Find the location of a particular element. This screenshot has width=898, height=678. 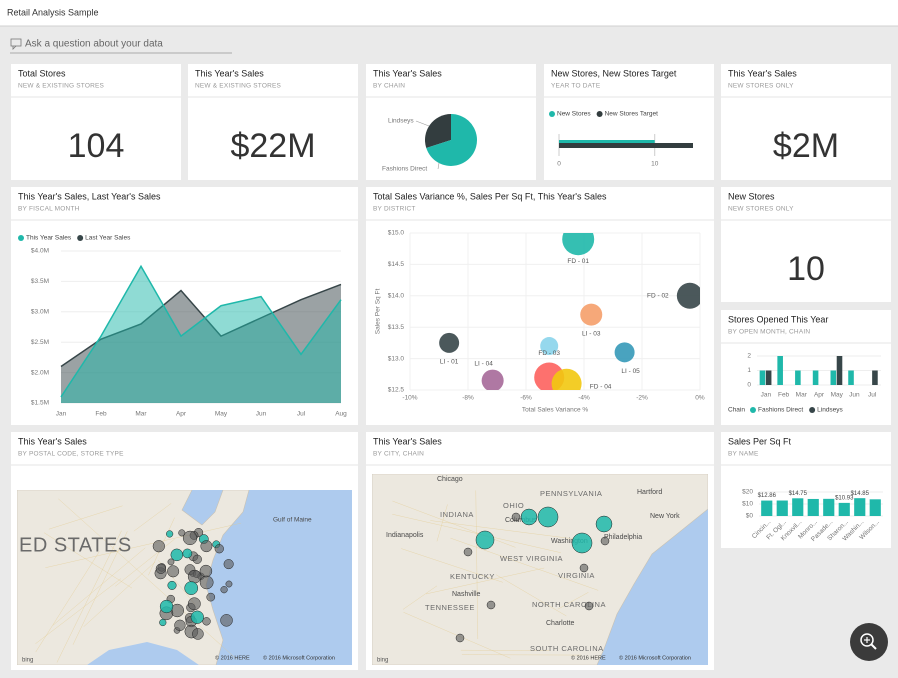

x-tick-label: Mar is located at coordinates (141, 414).